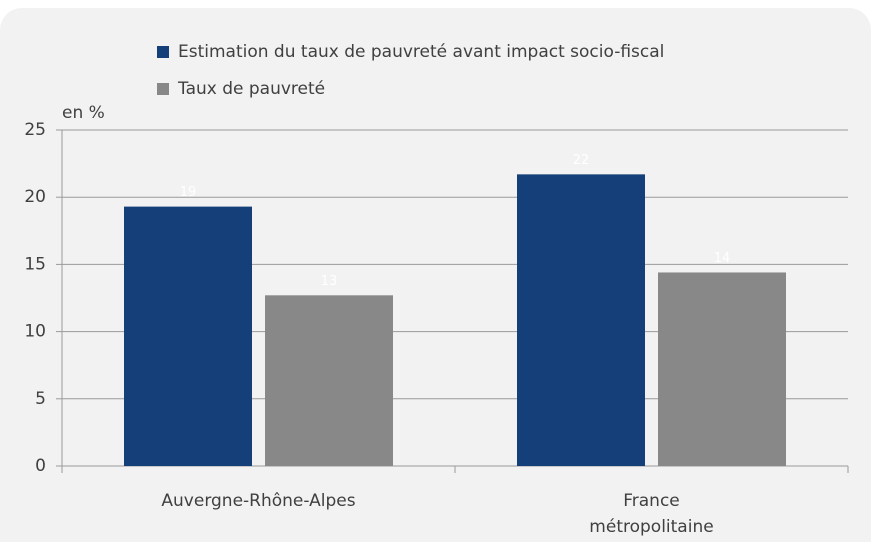 Image resolution: width=871 pixels, height=542 pixels. I want to click on y-axis-label: en %, so click(83, 113).